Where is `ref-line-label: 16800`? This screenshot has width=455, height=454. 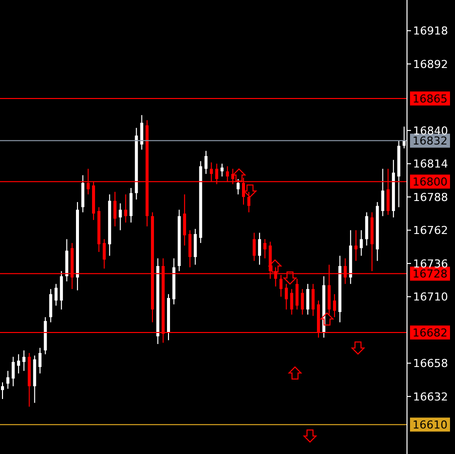 ref-line-label: 16800 is located at coordinates (430, 182).